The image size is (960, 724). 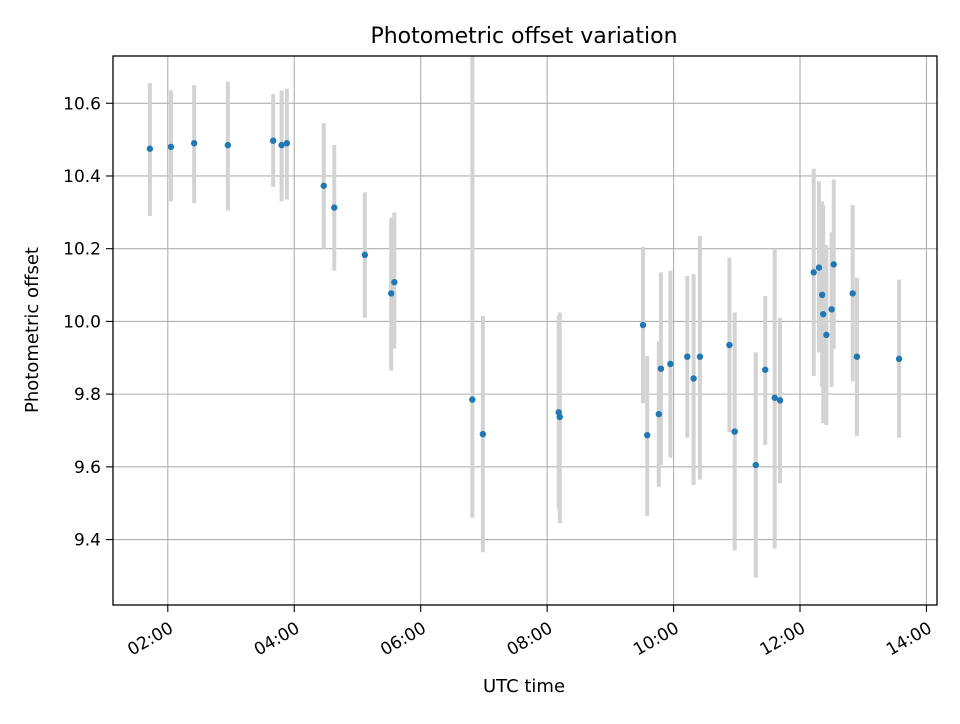 What do you see at coordinates (82, 322) in the screenshot?
I see `y-tick-label: 10.0` at bounding box center [82, 322].